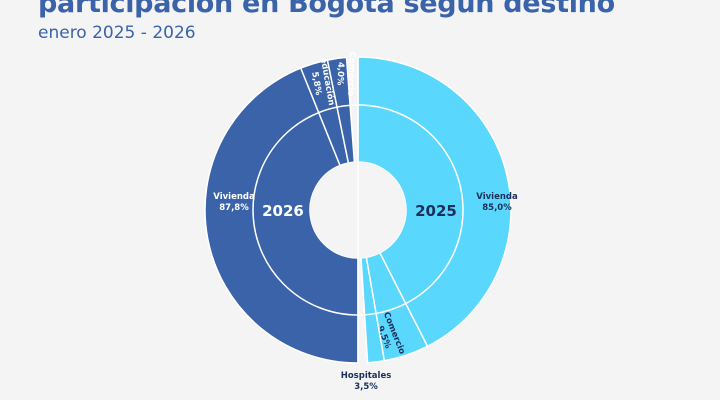 The image size is (720, 400). Describe the element at coordinates (366, 376) in the screenshot. I see `slice-label-name: Hospitales` at that location.